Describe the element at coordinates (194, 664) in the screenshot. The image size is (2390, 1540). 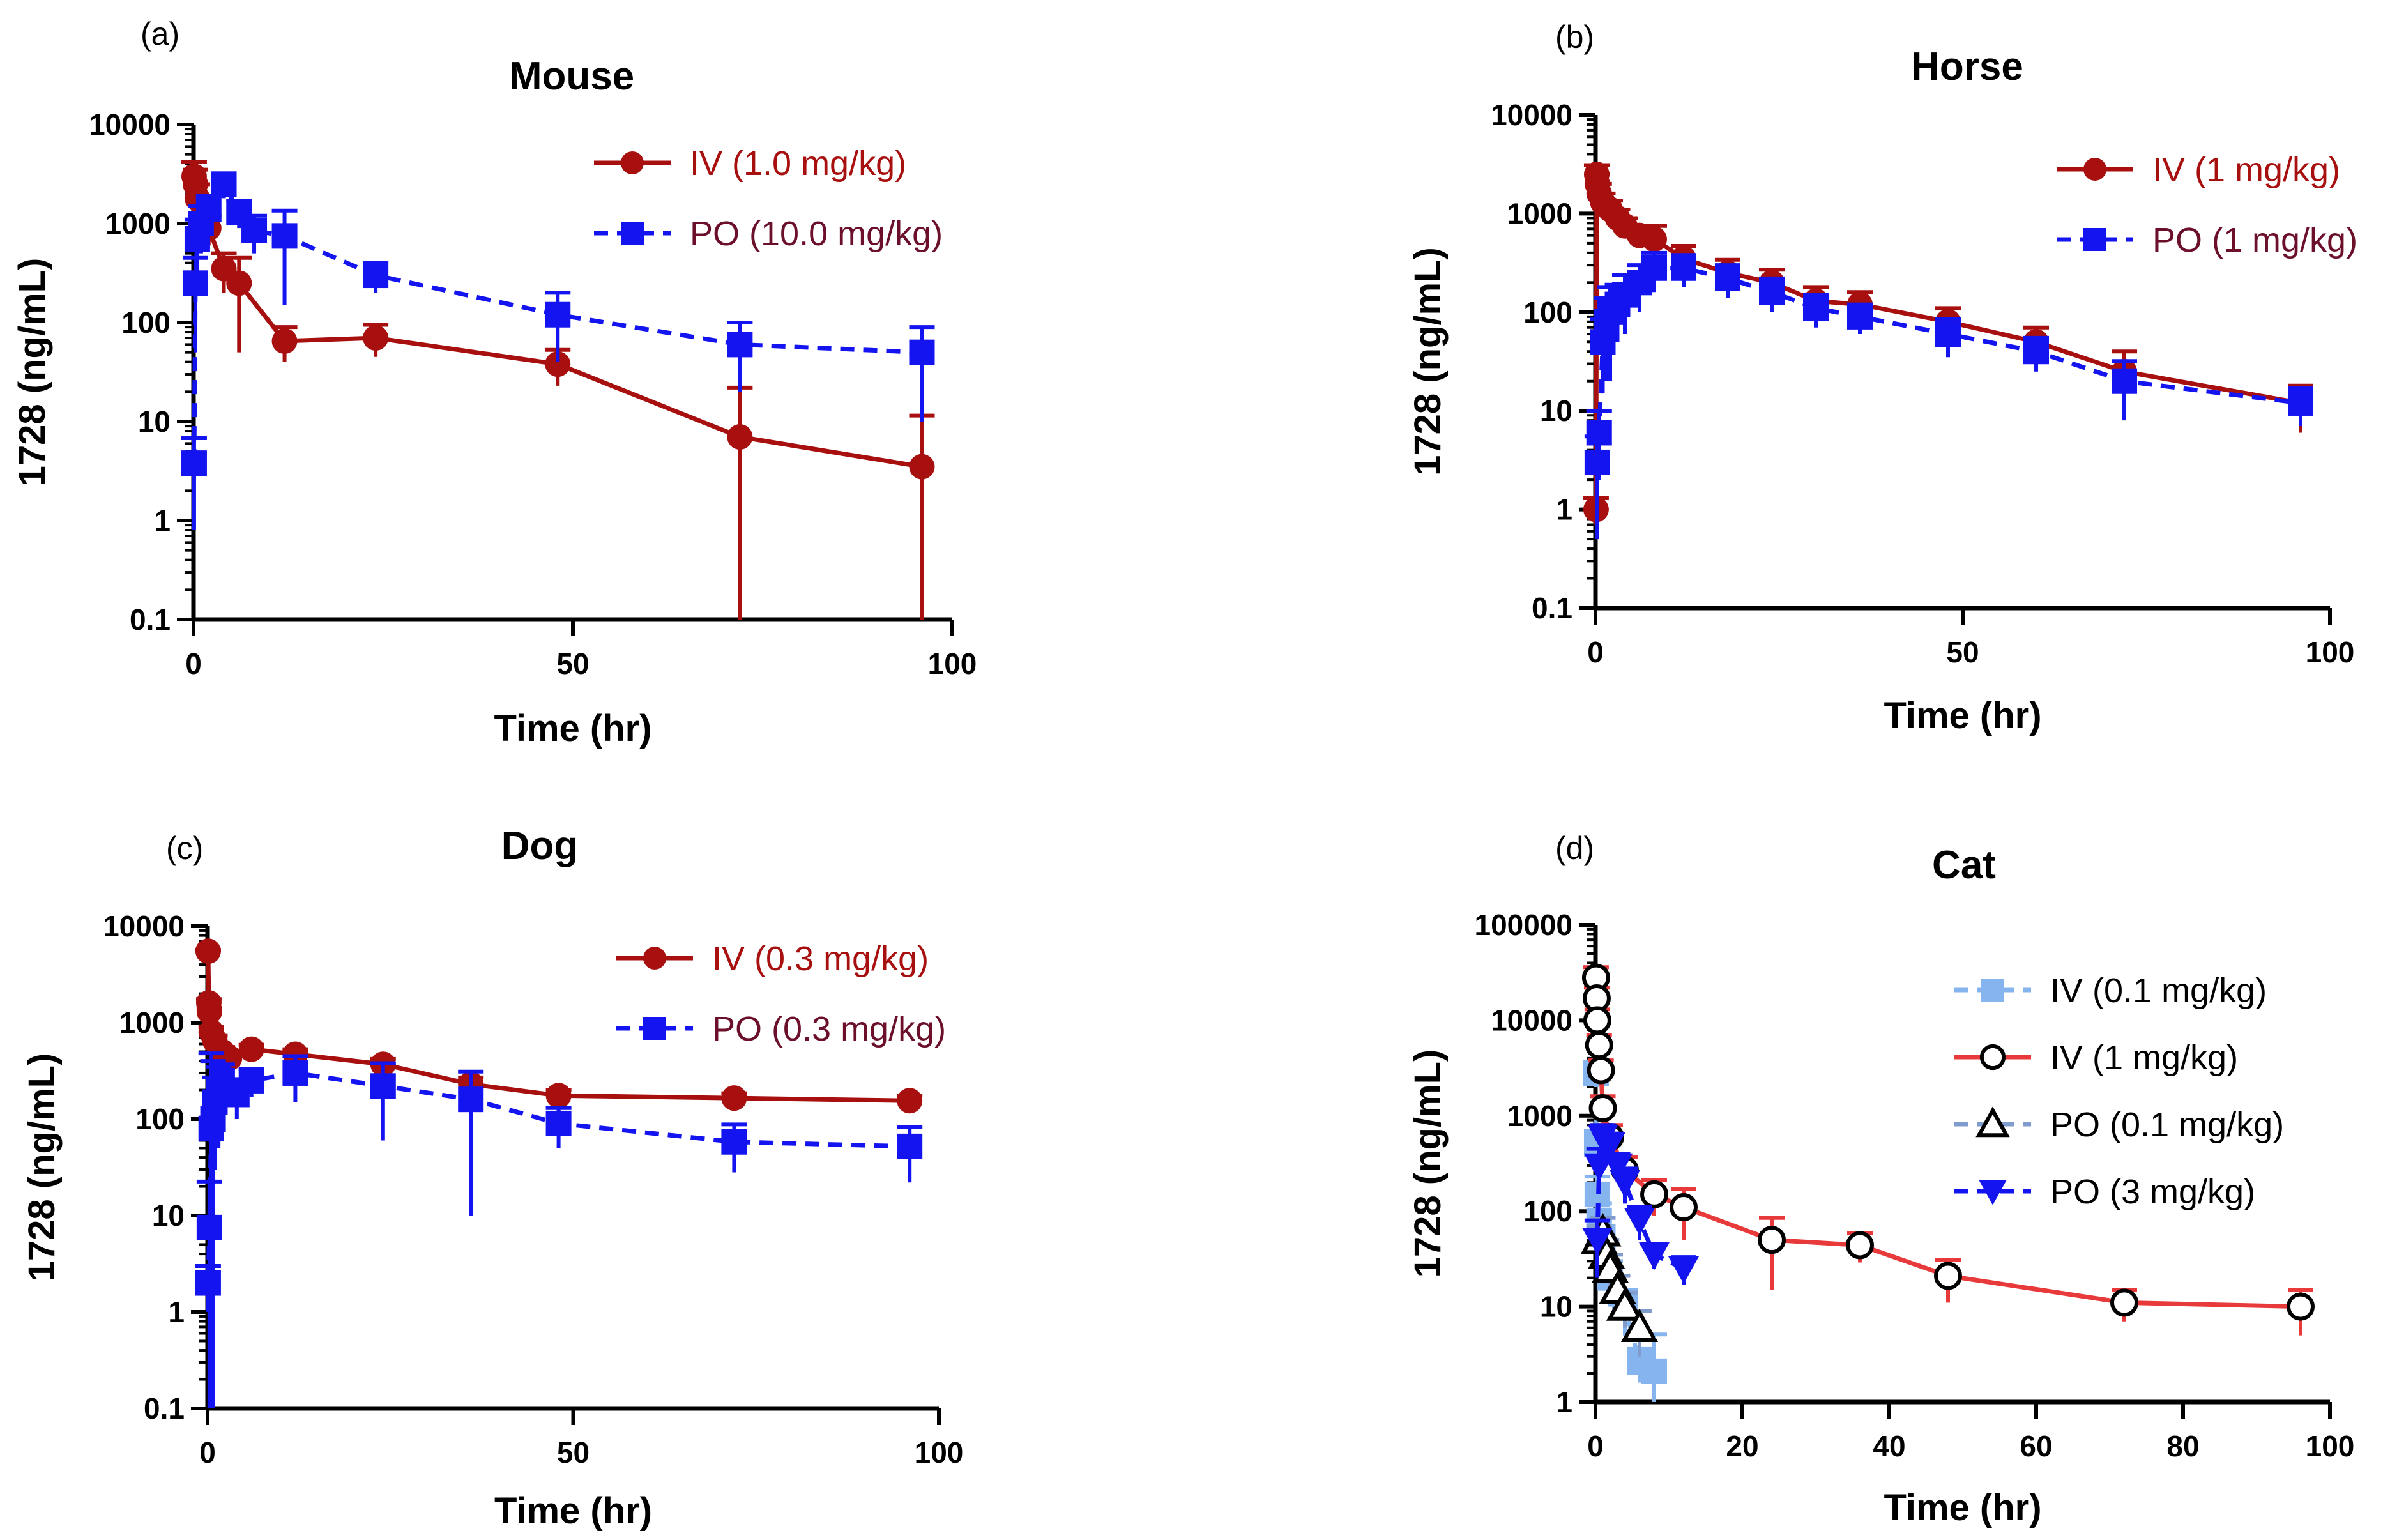
I see `x-tick-label: 0` at that location.